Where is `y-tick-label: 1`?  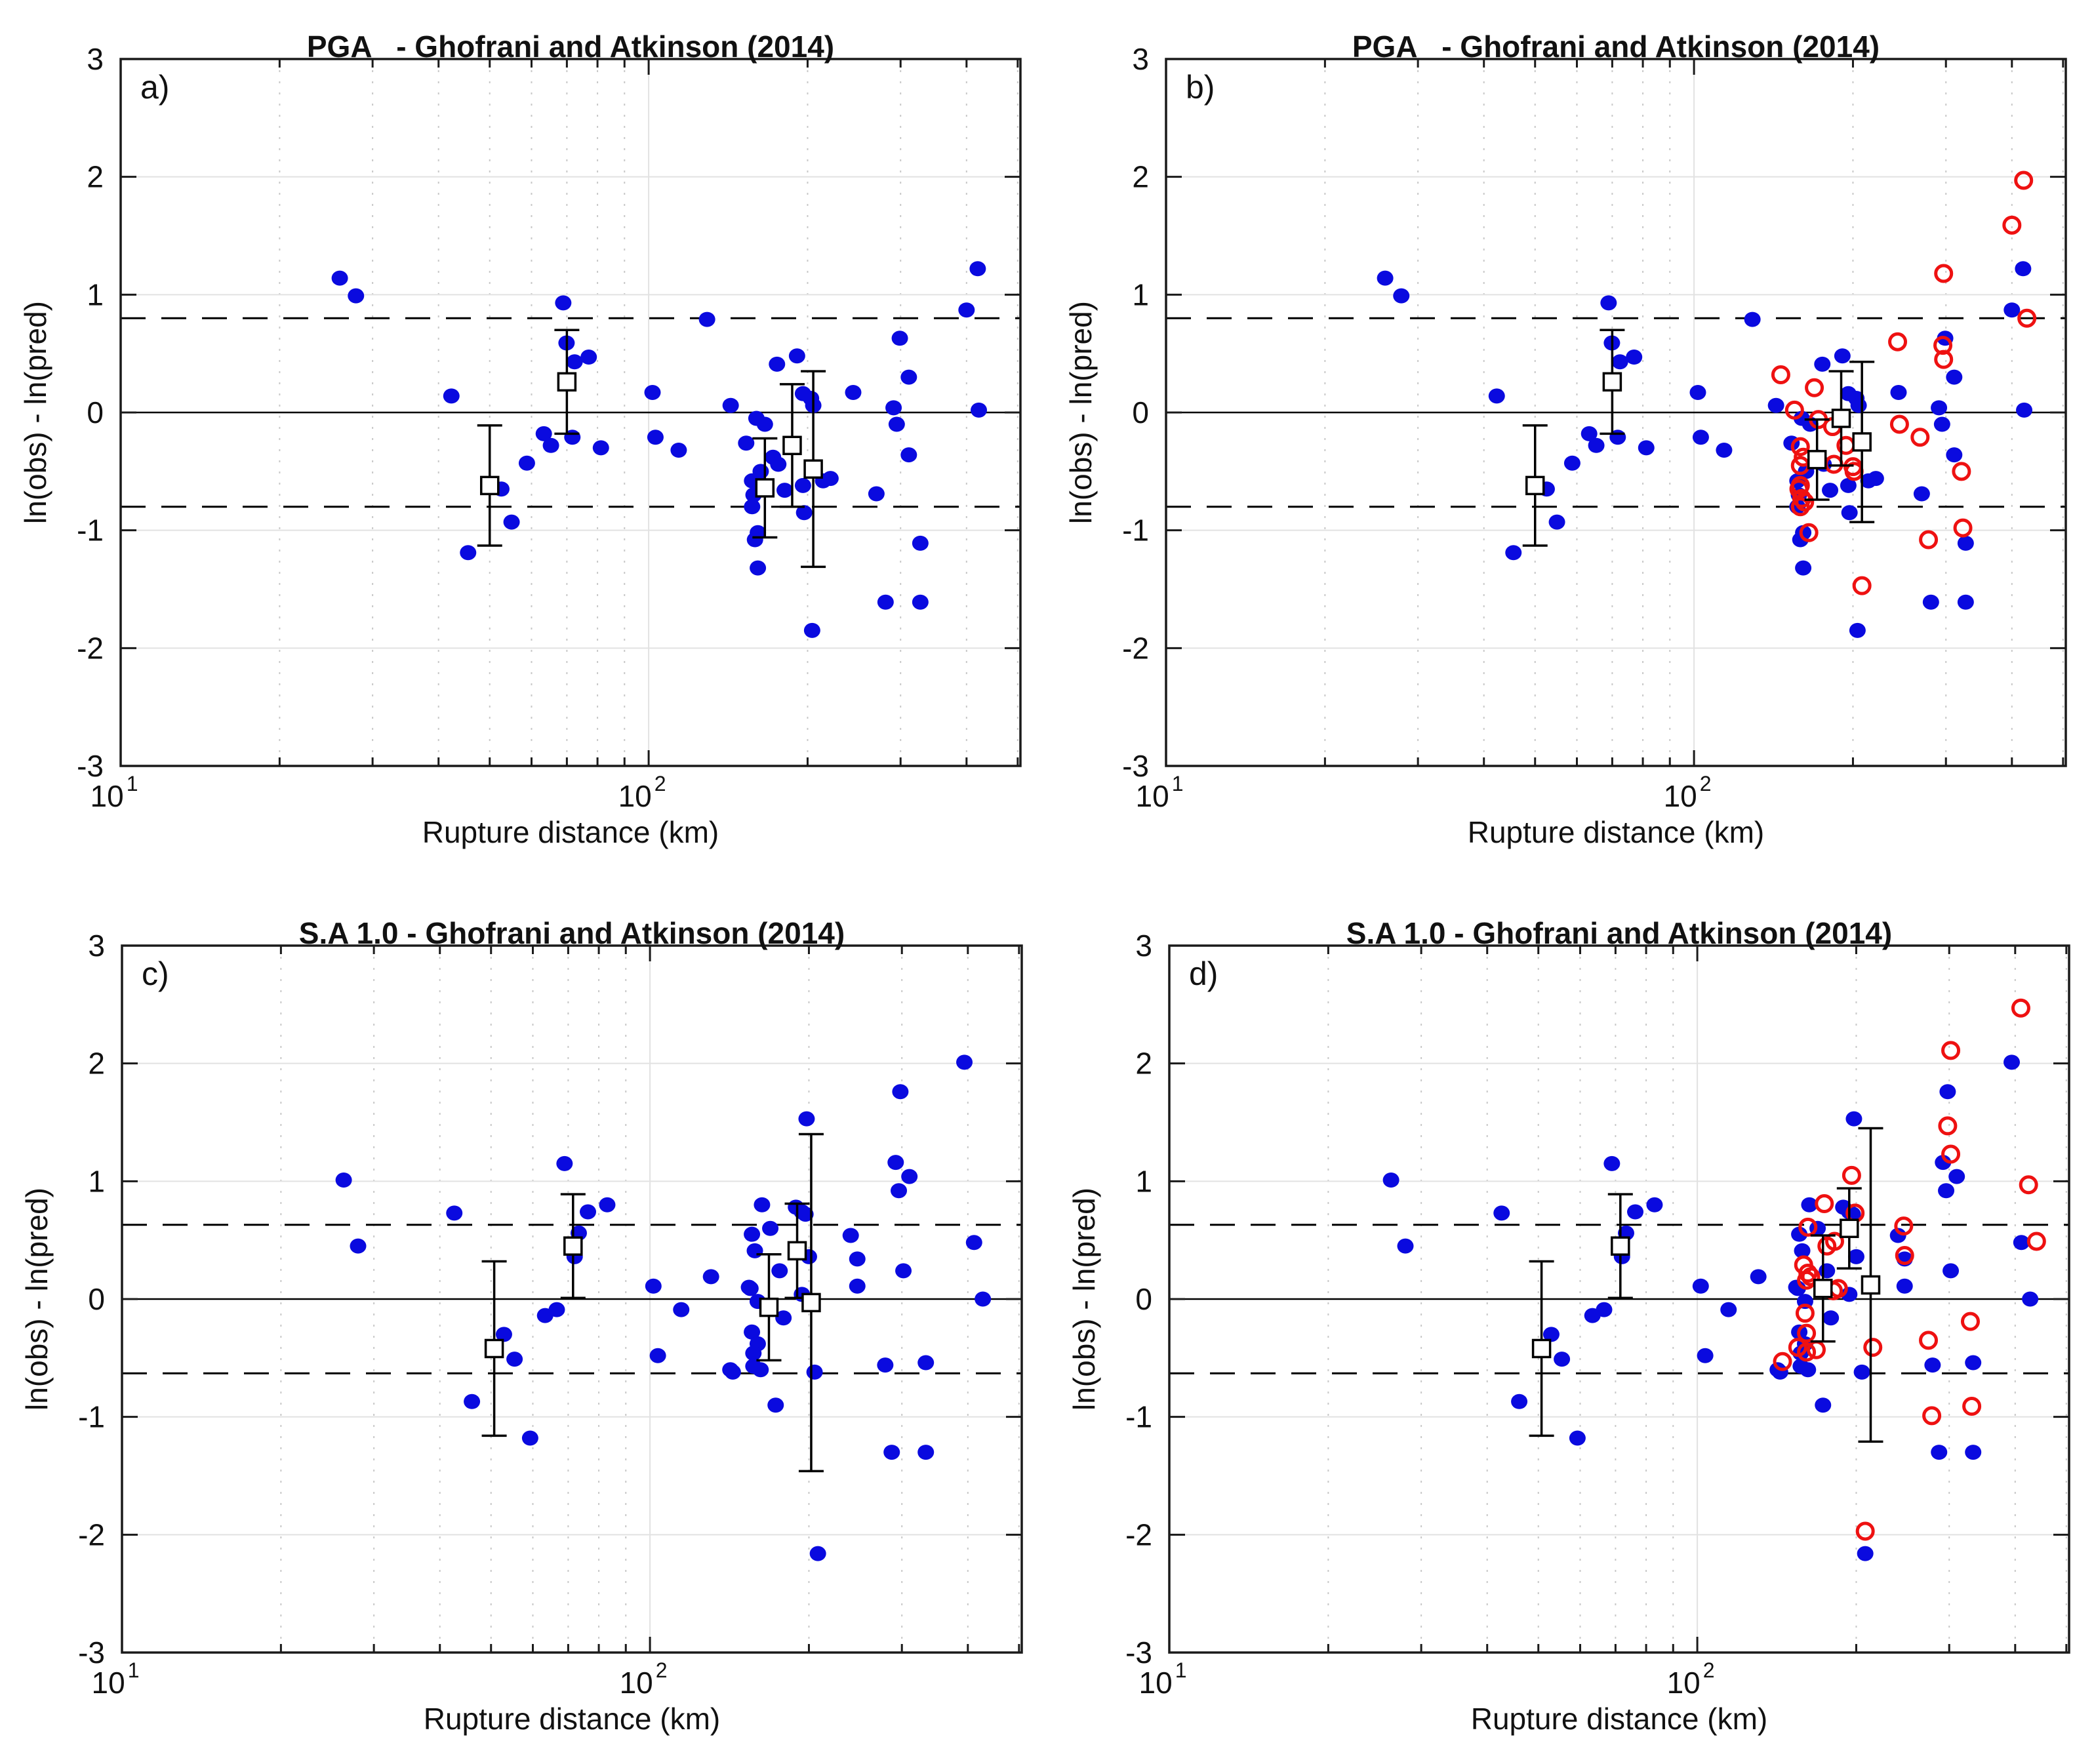
y-tick-label: 1 is located at coordinates (1140, 294).